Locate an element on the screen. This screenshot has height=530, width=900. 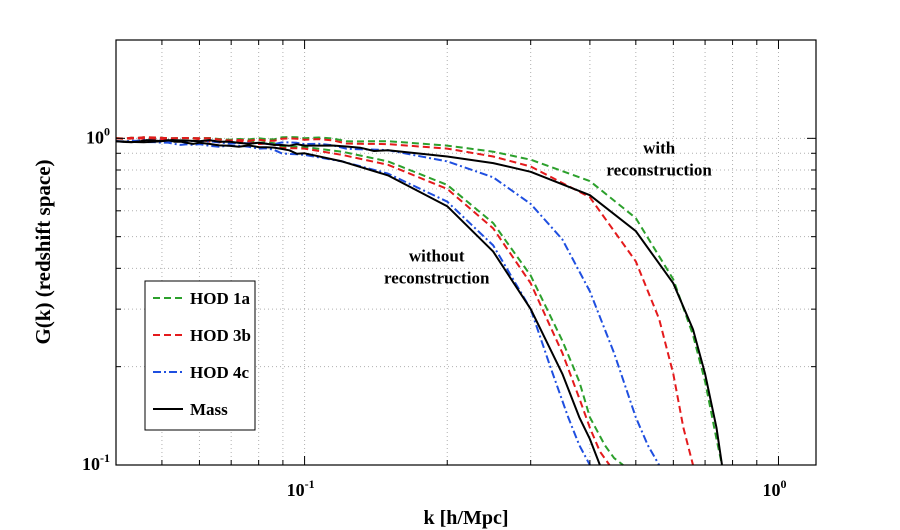
y-axis-label: G(k) (redshift space) is located at coordinates (43, 251).